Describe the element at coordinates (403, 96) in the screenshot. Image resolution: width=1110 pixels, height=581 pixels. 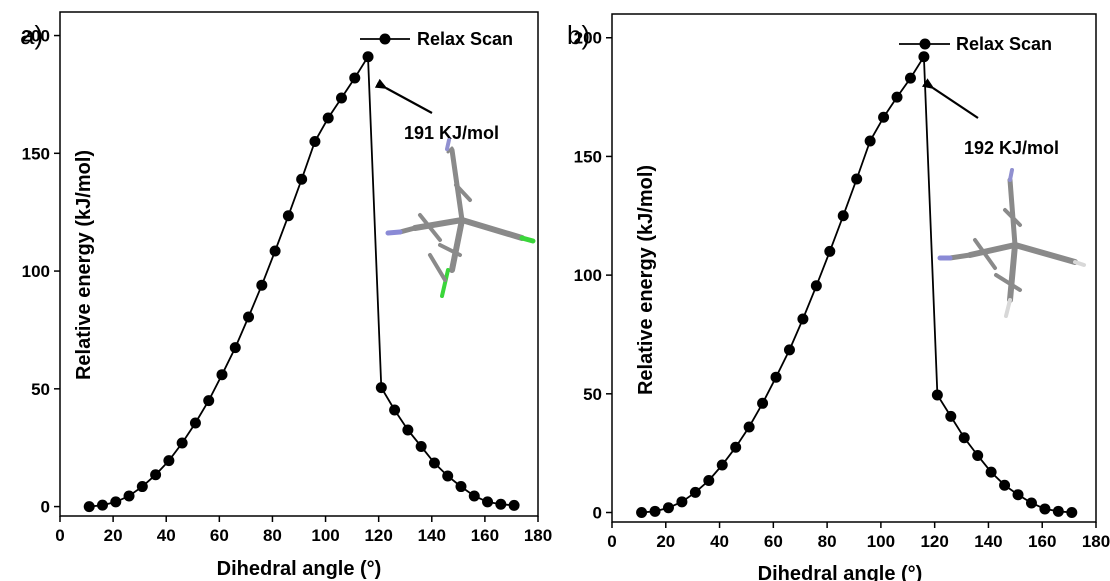
I see `annotation-arrow-a` at that location.